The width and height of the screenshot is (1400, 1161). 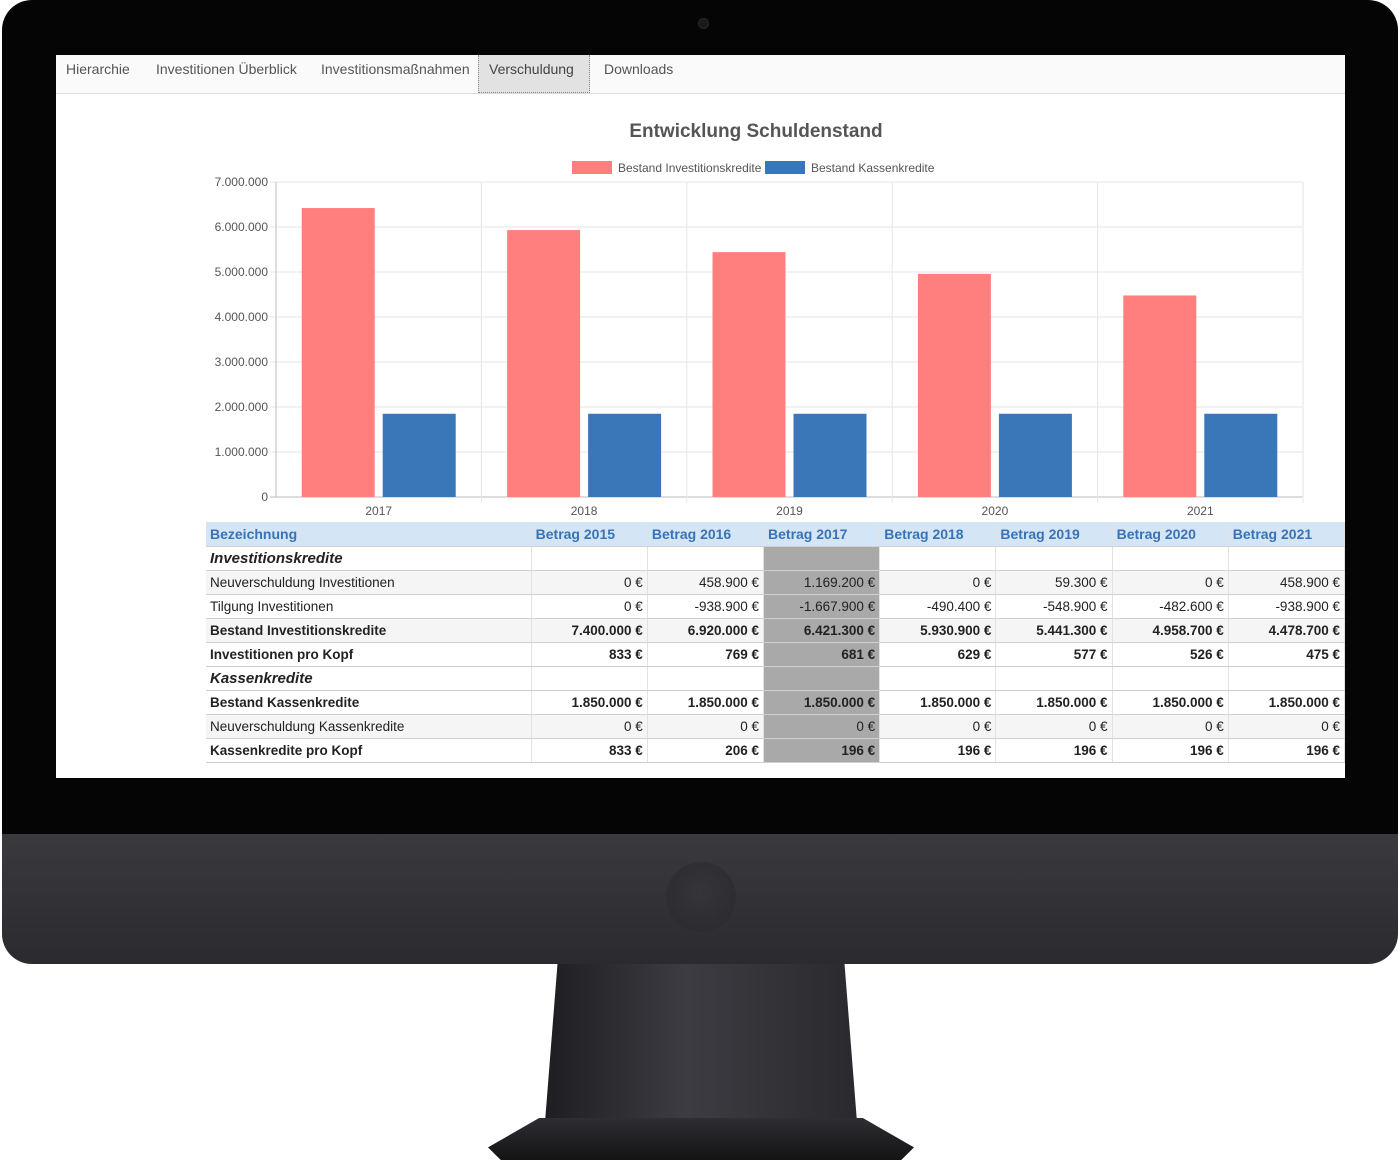 What do you see at coordinates (1286, 654) in the screenshot?
I see `table-cell: 475 €` at bounding box center [1286, 654].